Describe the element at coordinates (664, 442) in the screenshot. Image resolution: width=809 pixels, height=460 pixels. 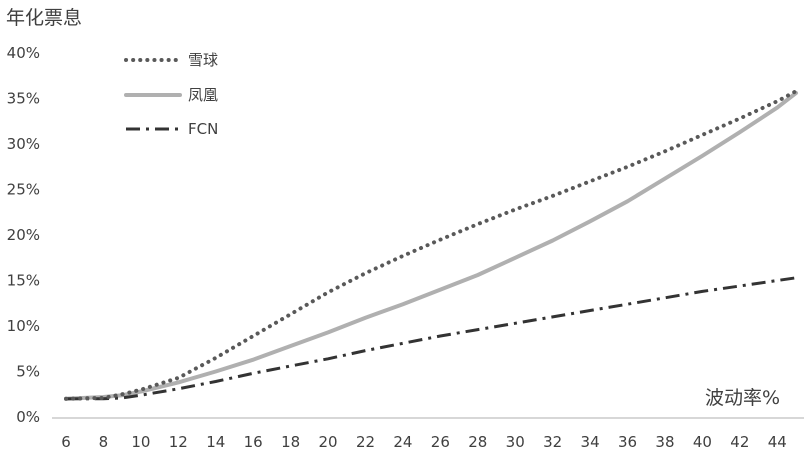
I see `x-tick-label: 38` at that location.